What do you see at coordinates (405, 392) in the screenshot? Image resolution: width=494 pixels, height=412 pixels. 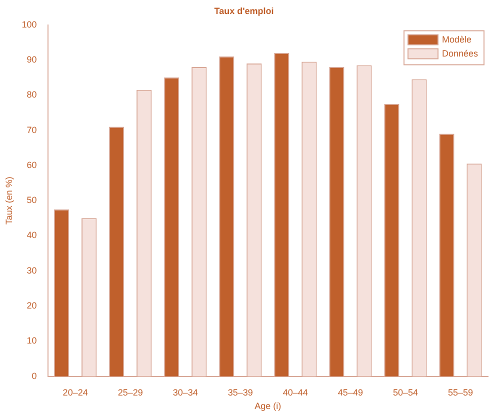 I see `x-tick-label: 50–54` at bounding box center [405, 392].